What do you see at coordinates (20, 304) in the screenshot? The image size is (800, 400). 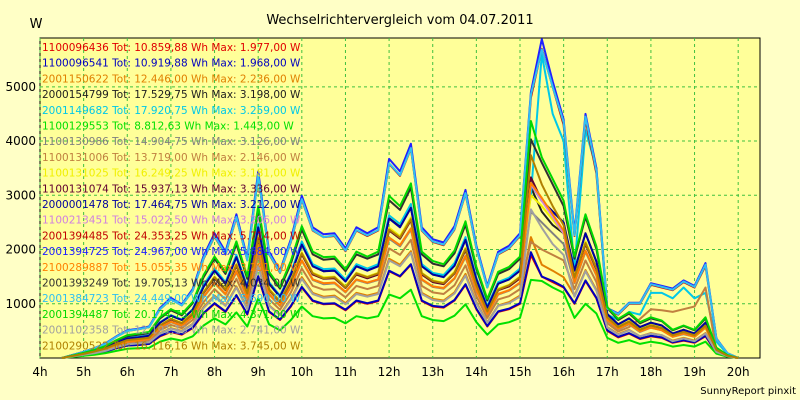 I see `y-tick-label: 1000` at bounding box center [20, 304].